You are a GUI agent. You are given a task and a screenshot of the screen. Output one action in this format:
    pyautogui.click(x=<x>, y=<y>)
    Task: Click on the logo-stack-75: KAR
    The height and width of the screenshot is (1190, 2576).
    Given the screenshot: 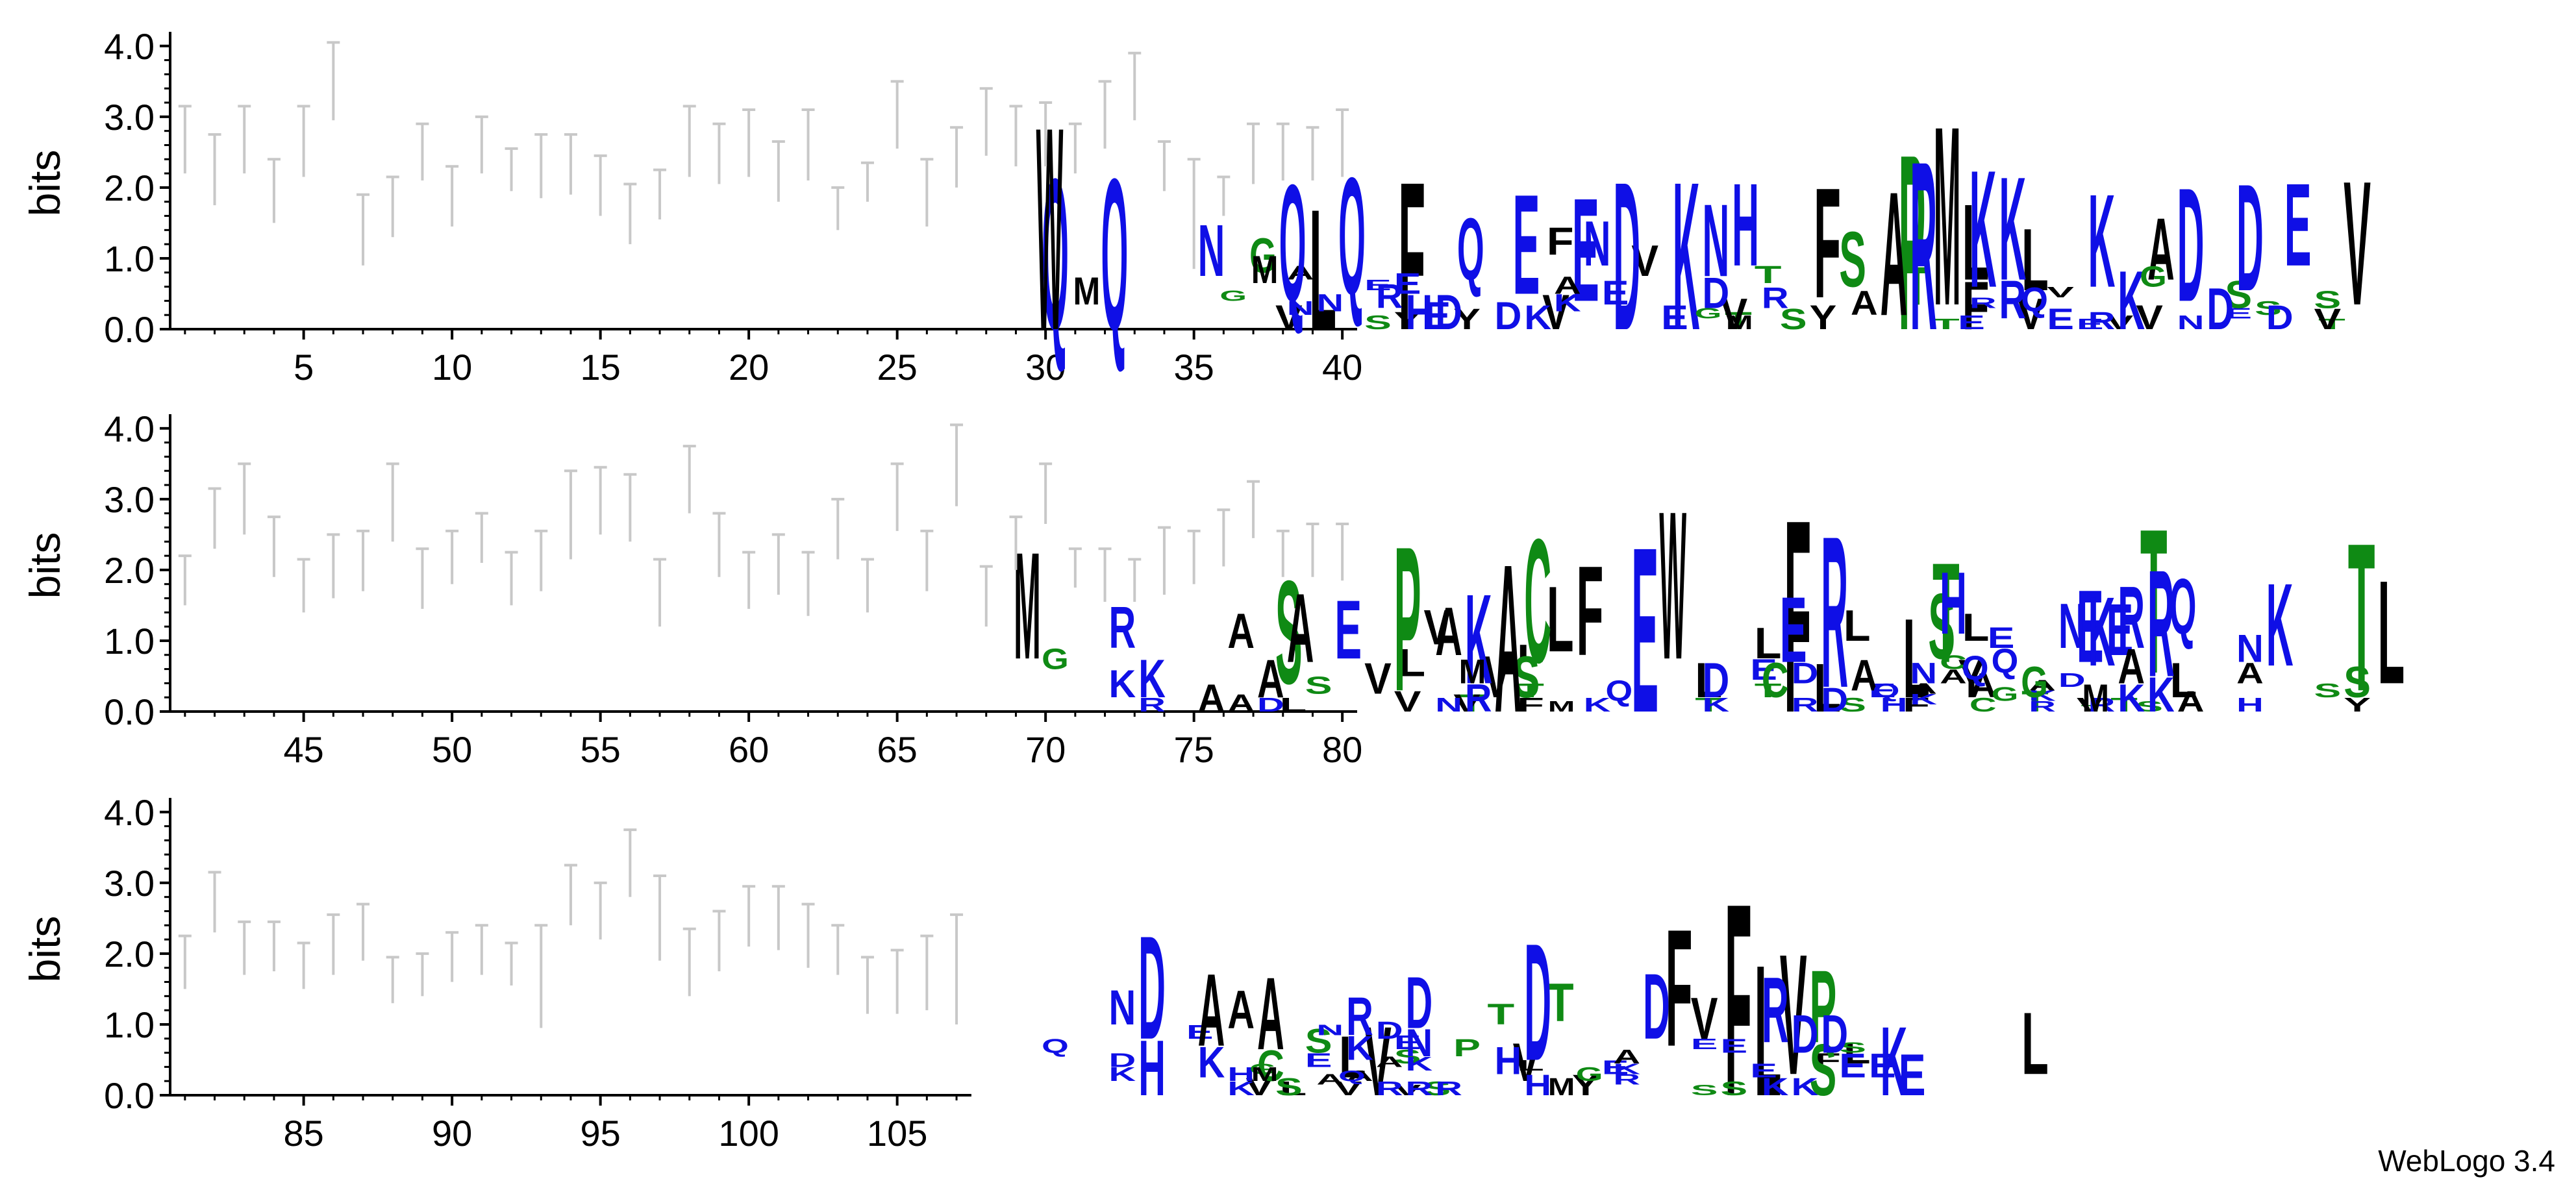 What is the action you would take?
    pyautogui.click(x=1666, y=624)
    